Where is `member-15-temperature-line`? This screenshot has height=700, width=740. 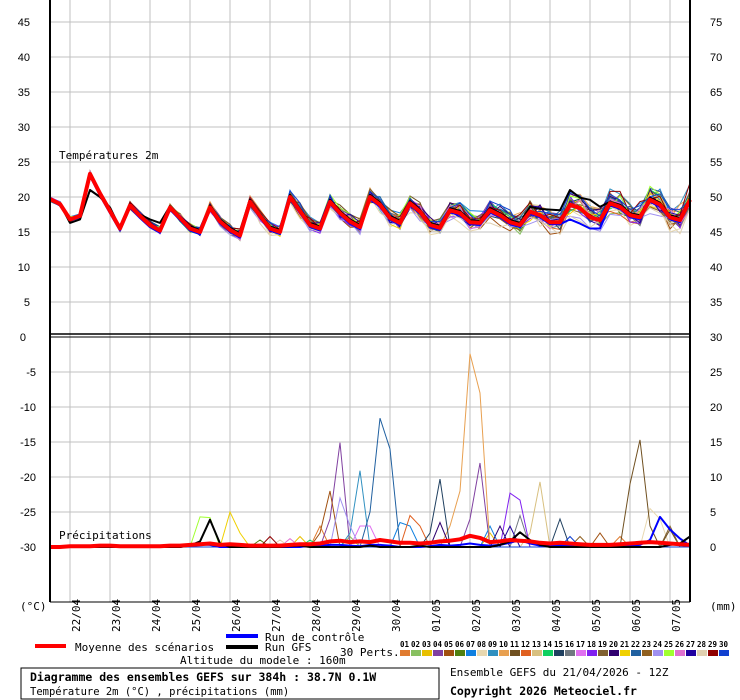 member-15-temperature-line is located at coordinates (370, 205).